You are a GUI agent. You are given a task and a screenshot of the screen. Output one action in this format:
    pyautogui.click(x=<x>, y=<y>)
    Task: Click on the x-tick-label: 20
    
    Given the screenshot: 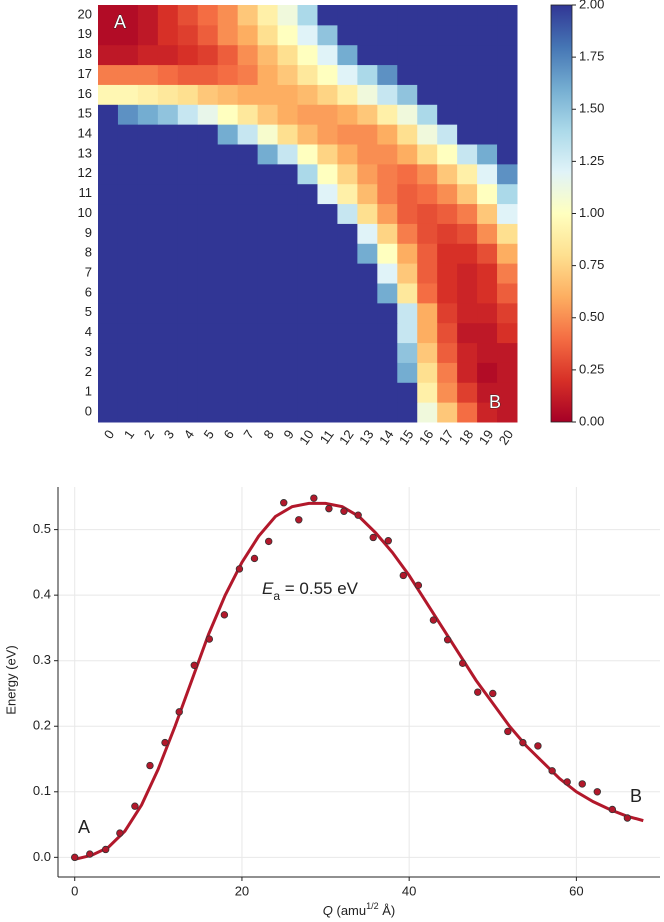 What is the action you would take?
    pyautogui.click(x=242, y=890)
    